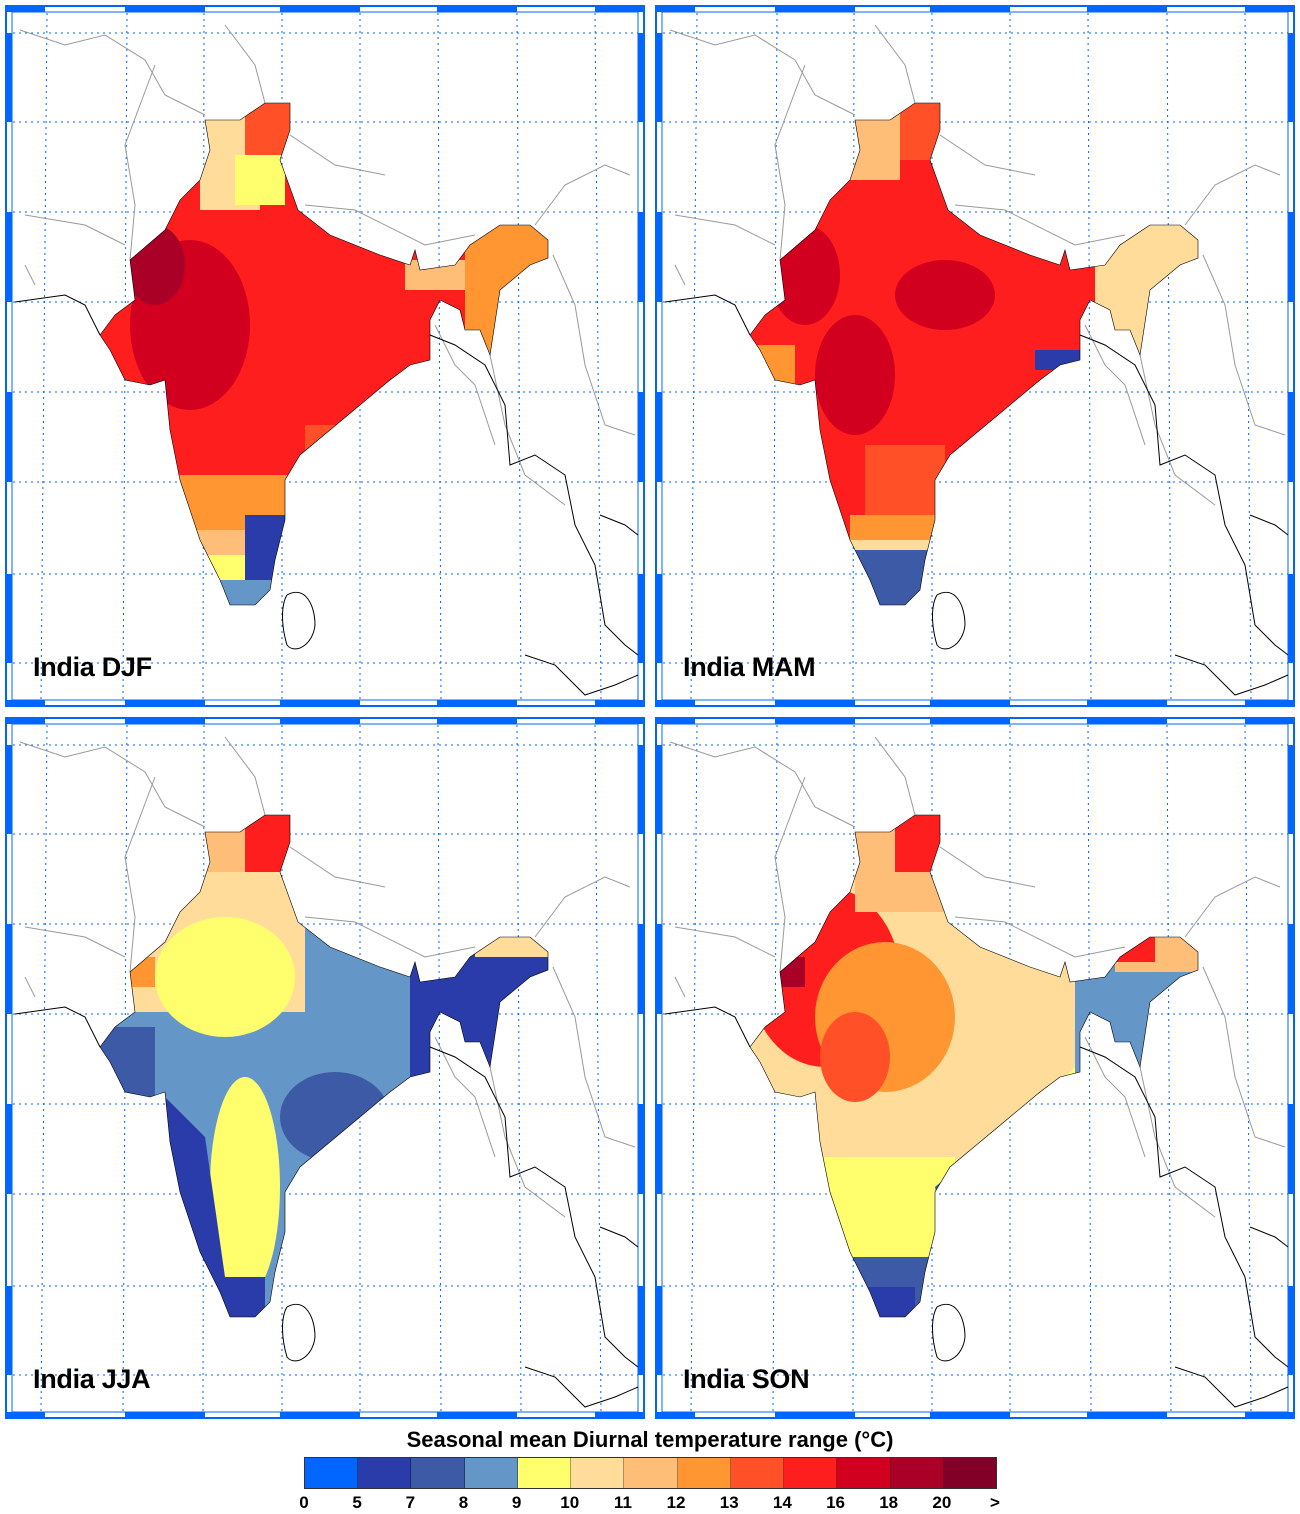 This screenshot has width=1300, height=1514. Describe the element at coordinates (942, 1502) in the screenshot. I see `colorbar-tick-label: 20` at that location.